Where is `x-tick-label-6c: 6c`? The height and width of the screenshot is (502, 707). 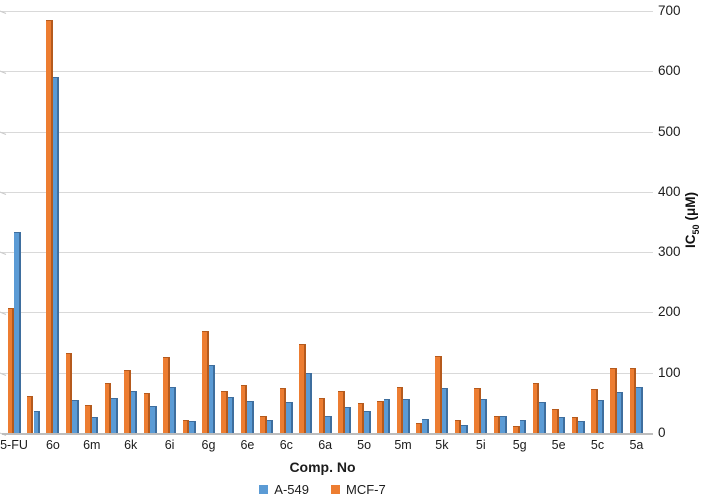 x-tick-label-6c: 6c is located at coordinates (286, 445).